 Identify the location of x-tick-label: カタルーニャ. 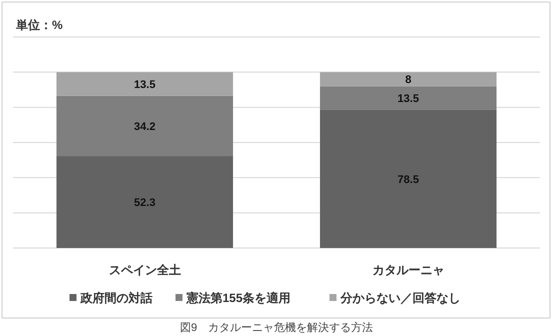
(408, 270).